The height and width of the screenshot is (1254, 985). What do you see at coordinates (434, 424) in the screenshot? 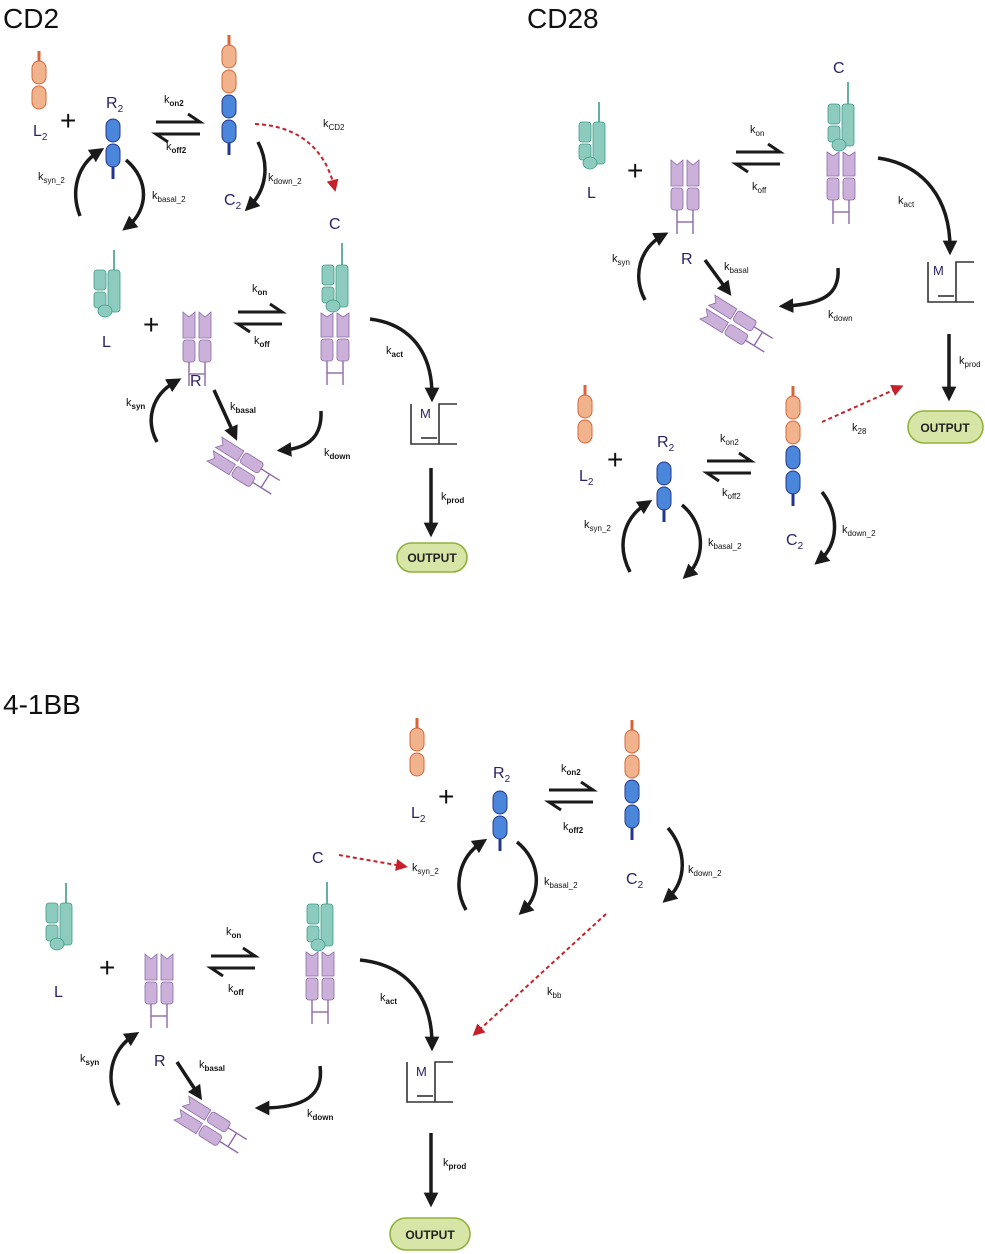
I see `mediator-m-box` at bounding box center [434, 424].